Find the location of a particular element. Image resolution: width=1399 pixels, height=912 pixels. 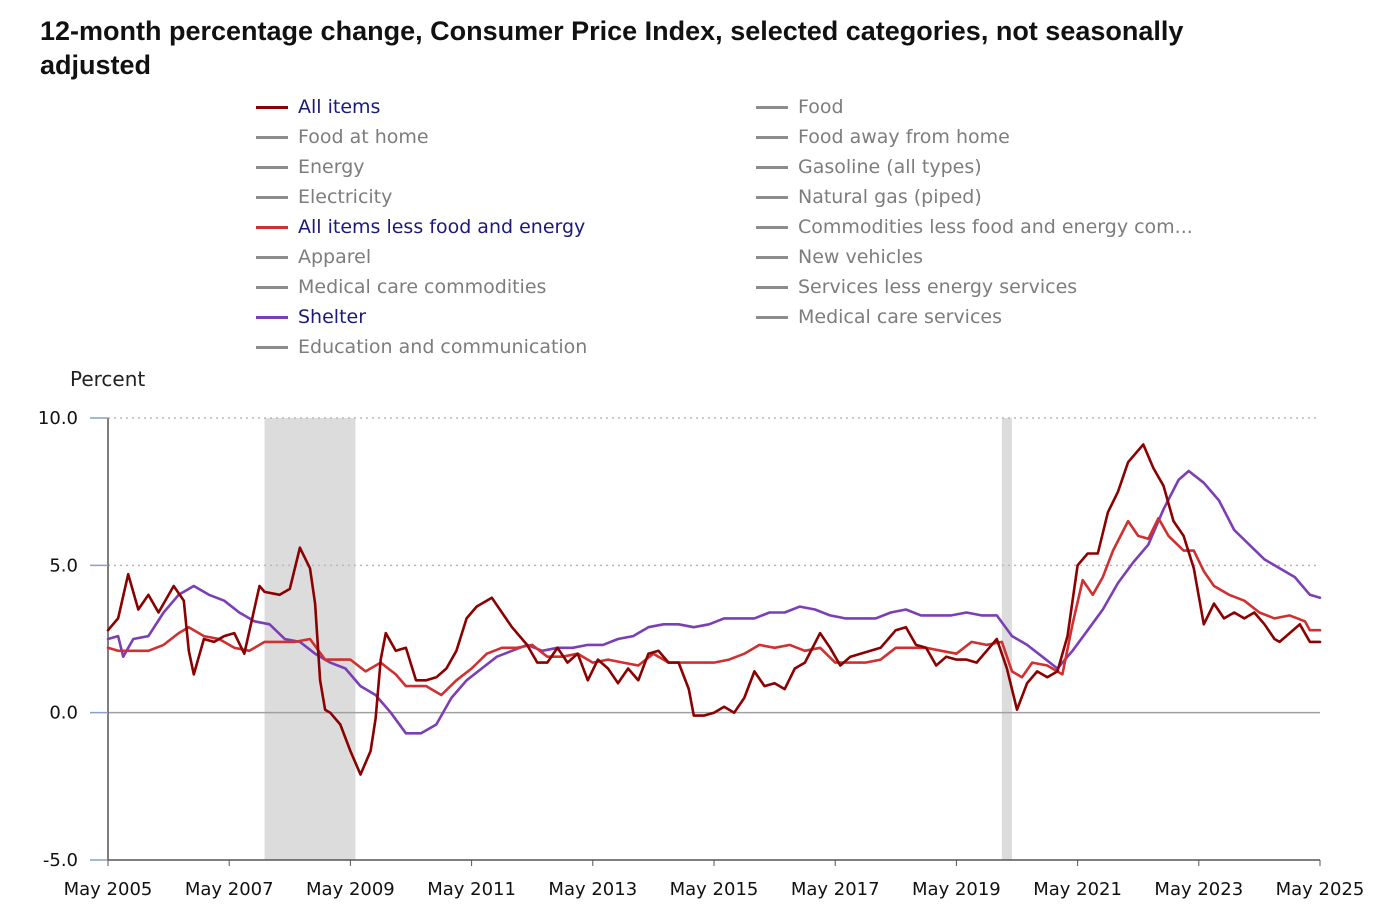

legend-label: Gasoline (all types) is located at coordinates (890, 167).